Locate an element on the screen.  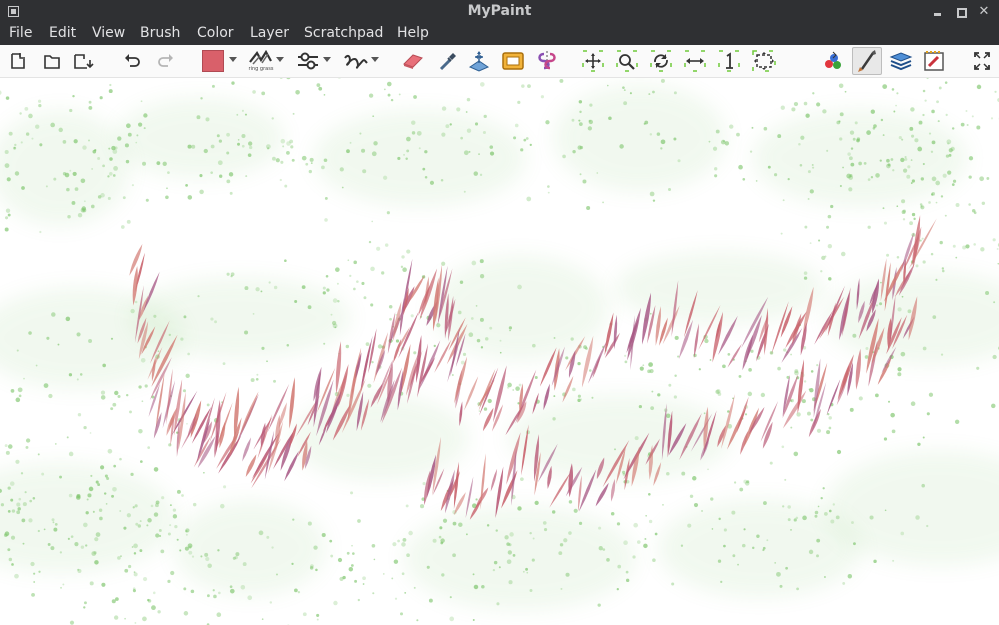
new-document-icon is located at coordinates (18, 61).